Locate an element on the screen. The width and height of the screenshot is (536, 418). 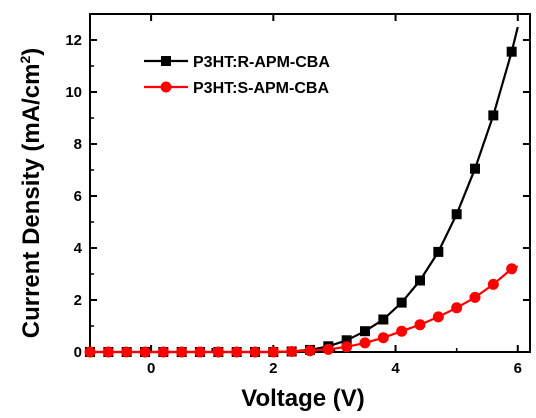
legend: P3HT:R-APM-CBA P3HT:S-APM-CBA is located at coordinates (237, 75).